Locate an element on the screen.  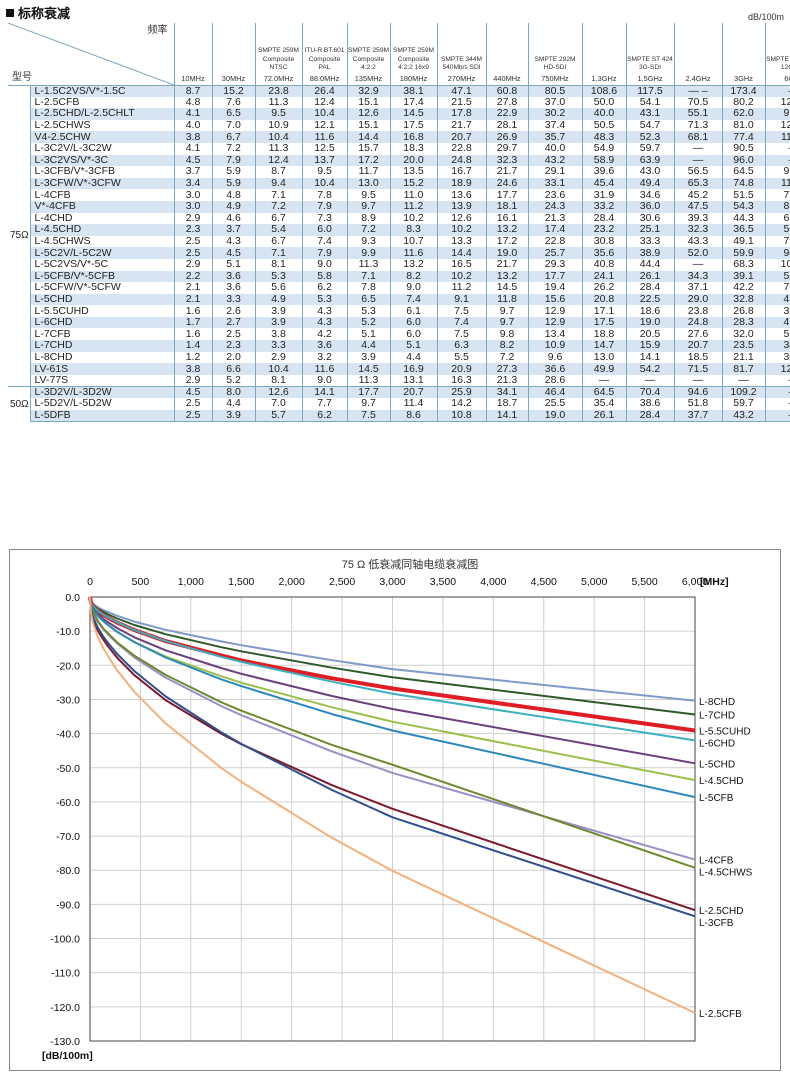
model-cell: L-5CFB/V*-5CFB is located at coordinates (101, 276).